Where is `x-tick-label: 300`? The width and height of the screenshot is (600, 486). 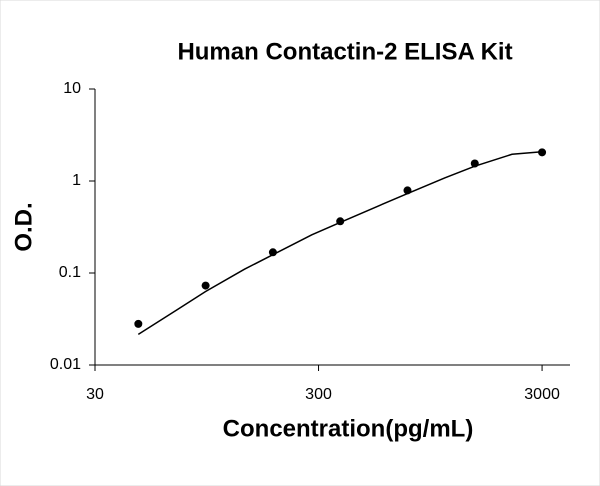
x-tick-label: 300 is located at coordinates (318, 394).